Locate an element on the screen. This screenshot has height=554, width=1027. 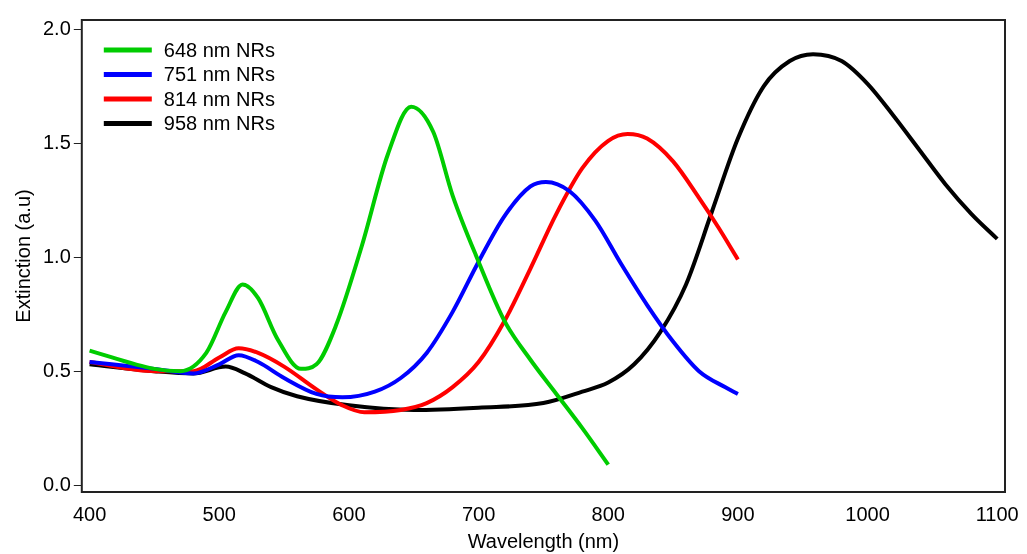
legend-label: 814 nm NRs is located at coordinates (219, 98).